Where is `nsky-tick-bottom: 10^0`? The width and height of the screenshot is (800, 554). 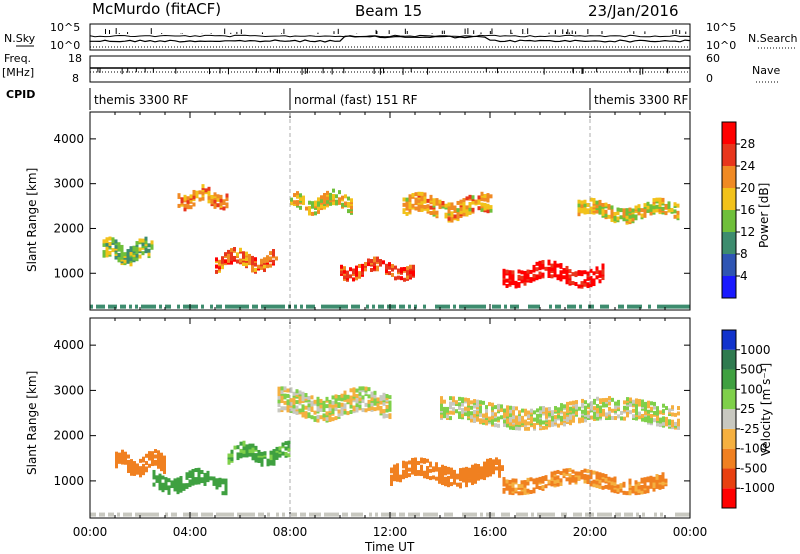 nsky-tick-bottom: 10^0 is located at coordinates (65, 45).